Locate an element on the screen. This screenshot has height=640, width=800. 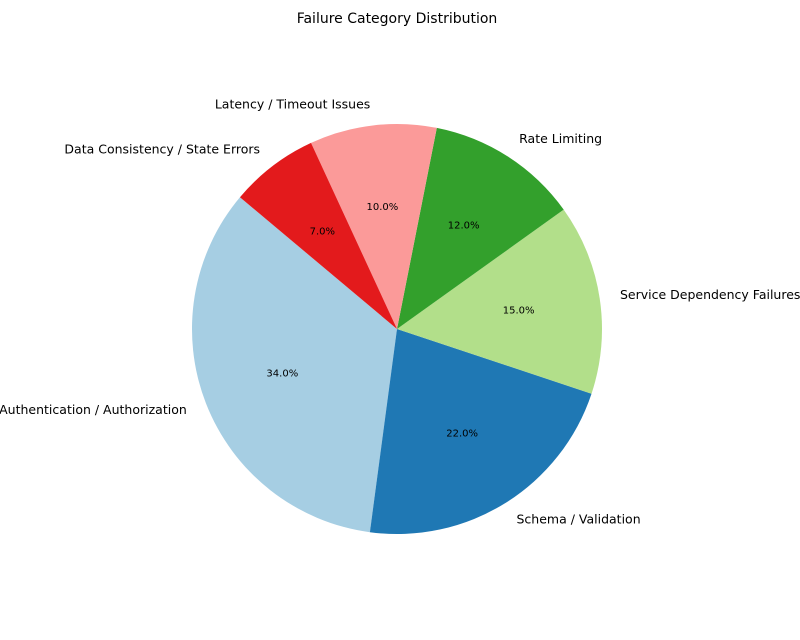
slice-label: Rate Limiting is located at coordinates (560, 138).